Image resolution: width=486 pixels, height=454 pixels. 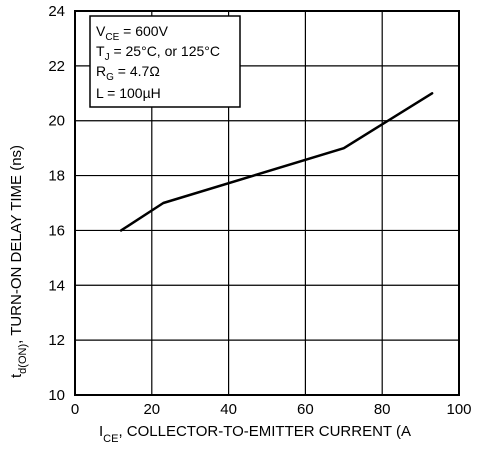 I want to click on y-tick-label: 16, so click(x=56, y=230).